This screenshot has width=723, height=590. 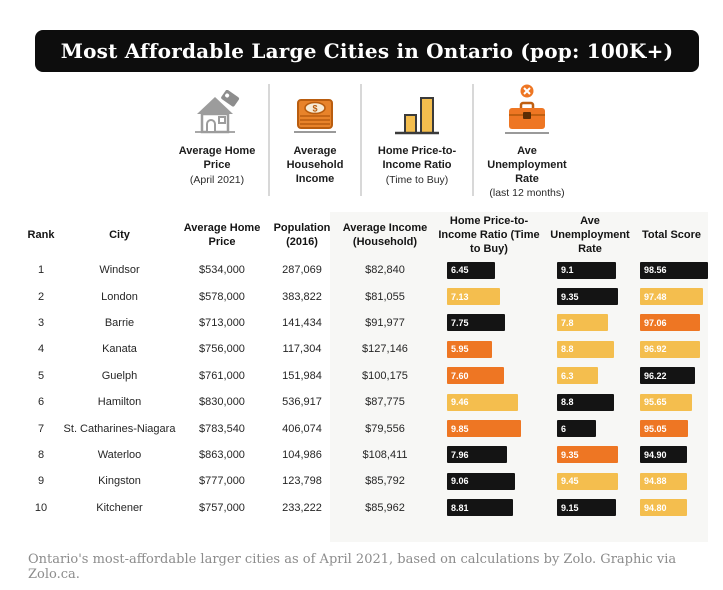 I want to click on cell-city: Guelph, so click(x=119, y=375).